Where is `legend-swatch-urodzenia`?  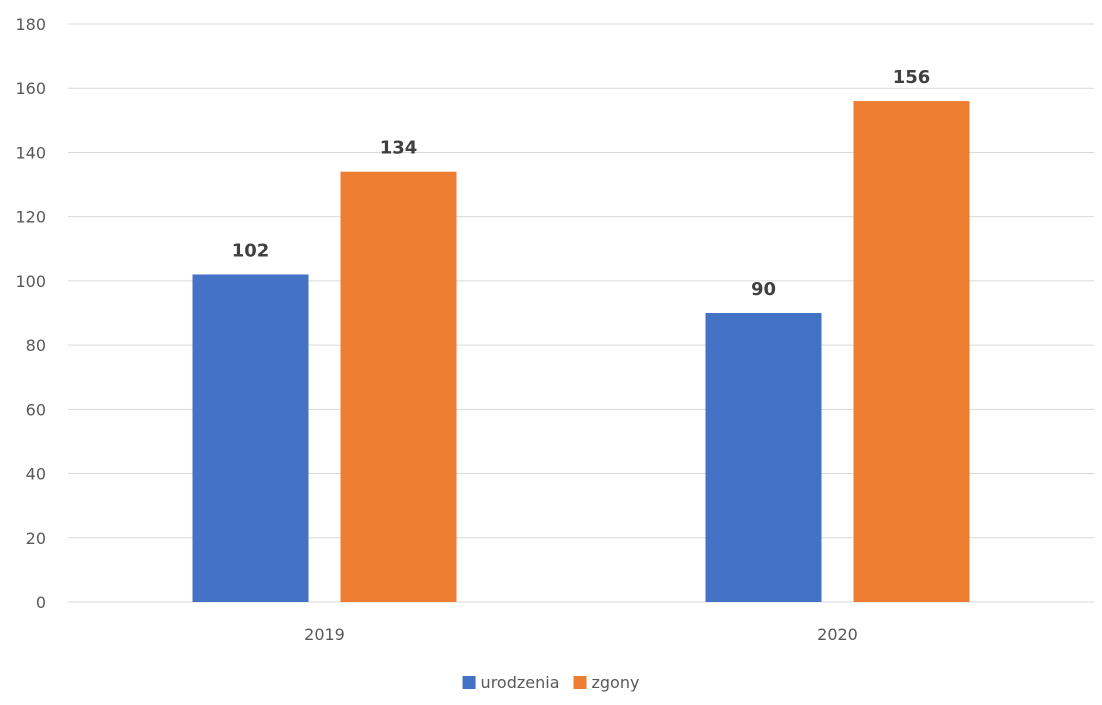
legend-swatch-urodzenia is located at coordinates (469, 682).